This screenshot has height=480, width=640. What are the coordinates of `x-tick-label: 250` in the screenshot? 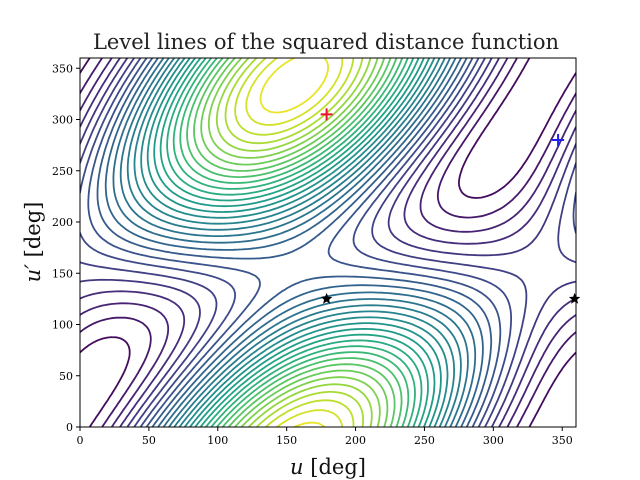 It's located at (424, 440).